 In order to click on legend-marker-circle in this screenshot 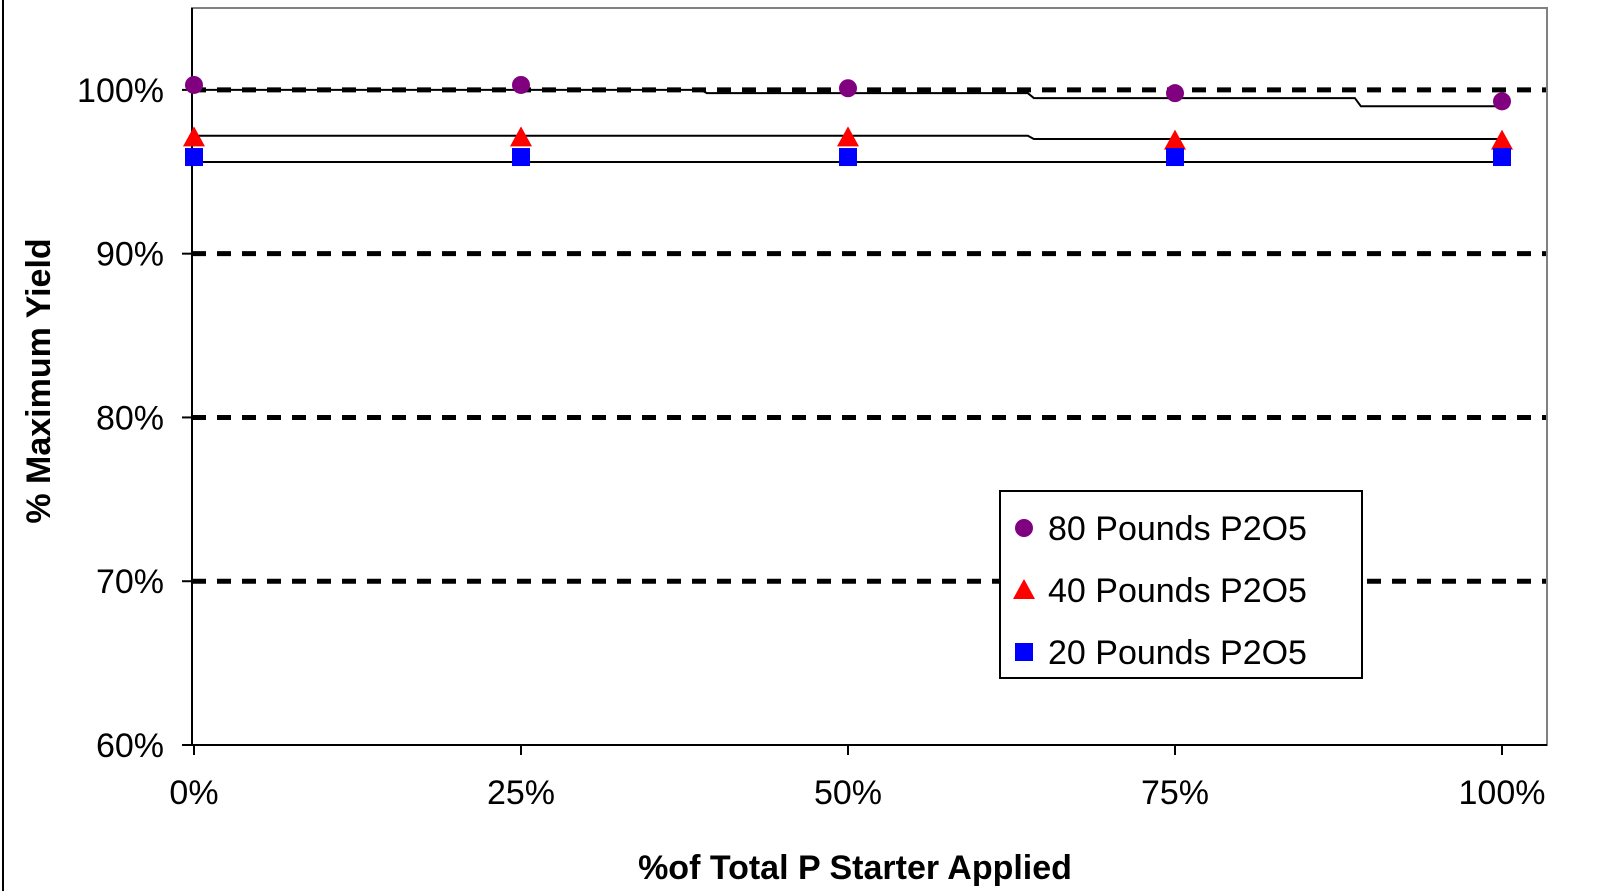, I will do `click(1024, 528)`.